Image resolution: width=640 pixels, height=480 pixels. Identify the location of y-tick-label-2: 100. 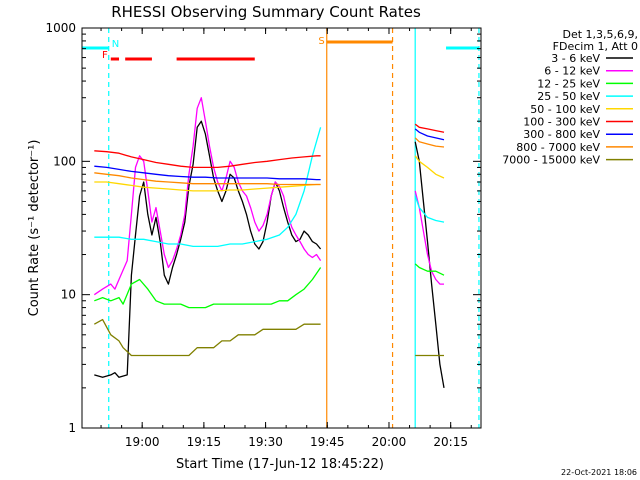
(64, 161).